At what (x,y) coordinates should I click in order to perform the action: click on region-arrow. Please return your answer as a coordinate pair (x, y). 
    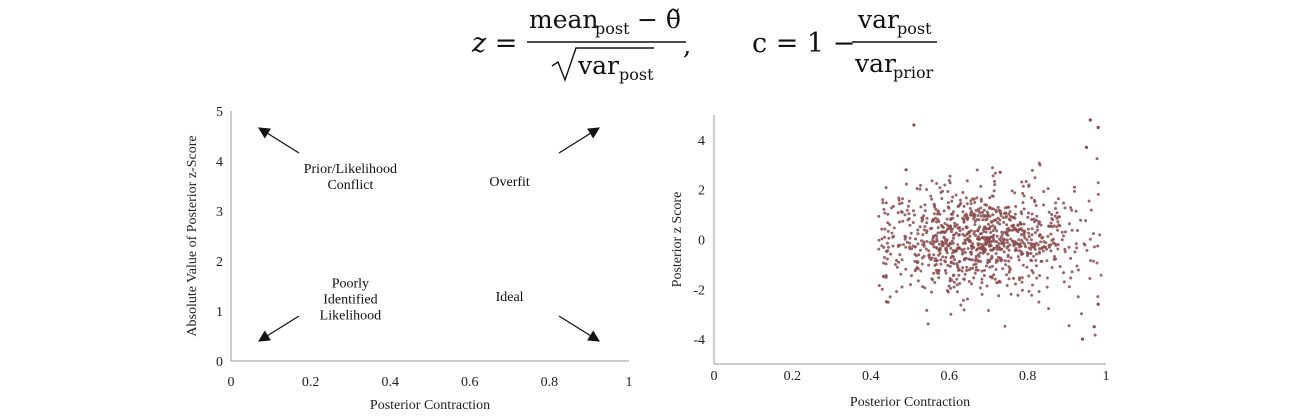
    Looking at the image, I should click on (279, 140).